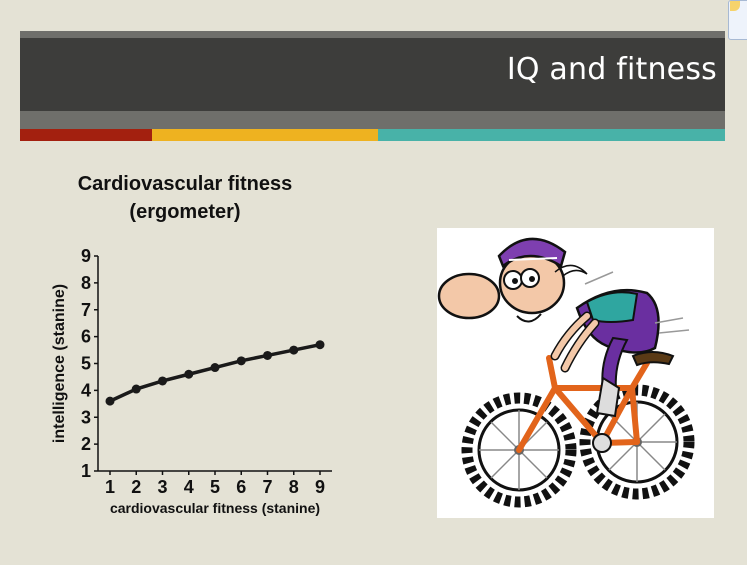  Describe the element at coordinates (185, 212) in the screenshot. I see `chart-title-line2: (ergometer)` at that location.